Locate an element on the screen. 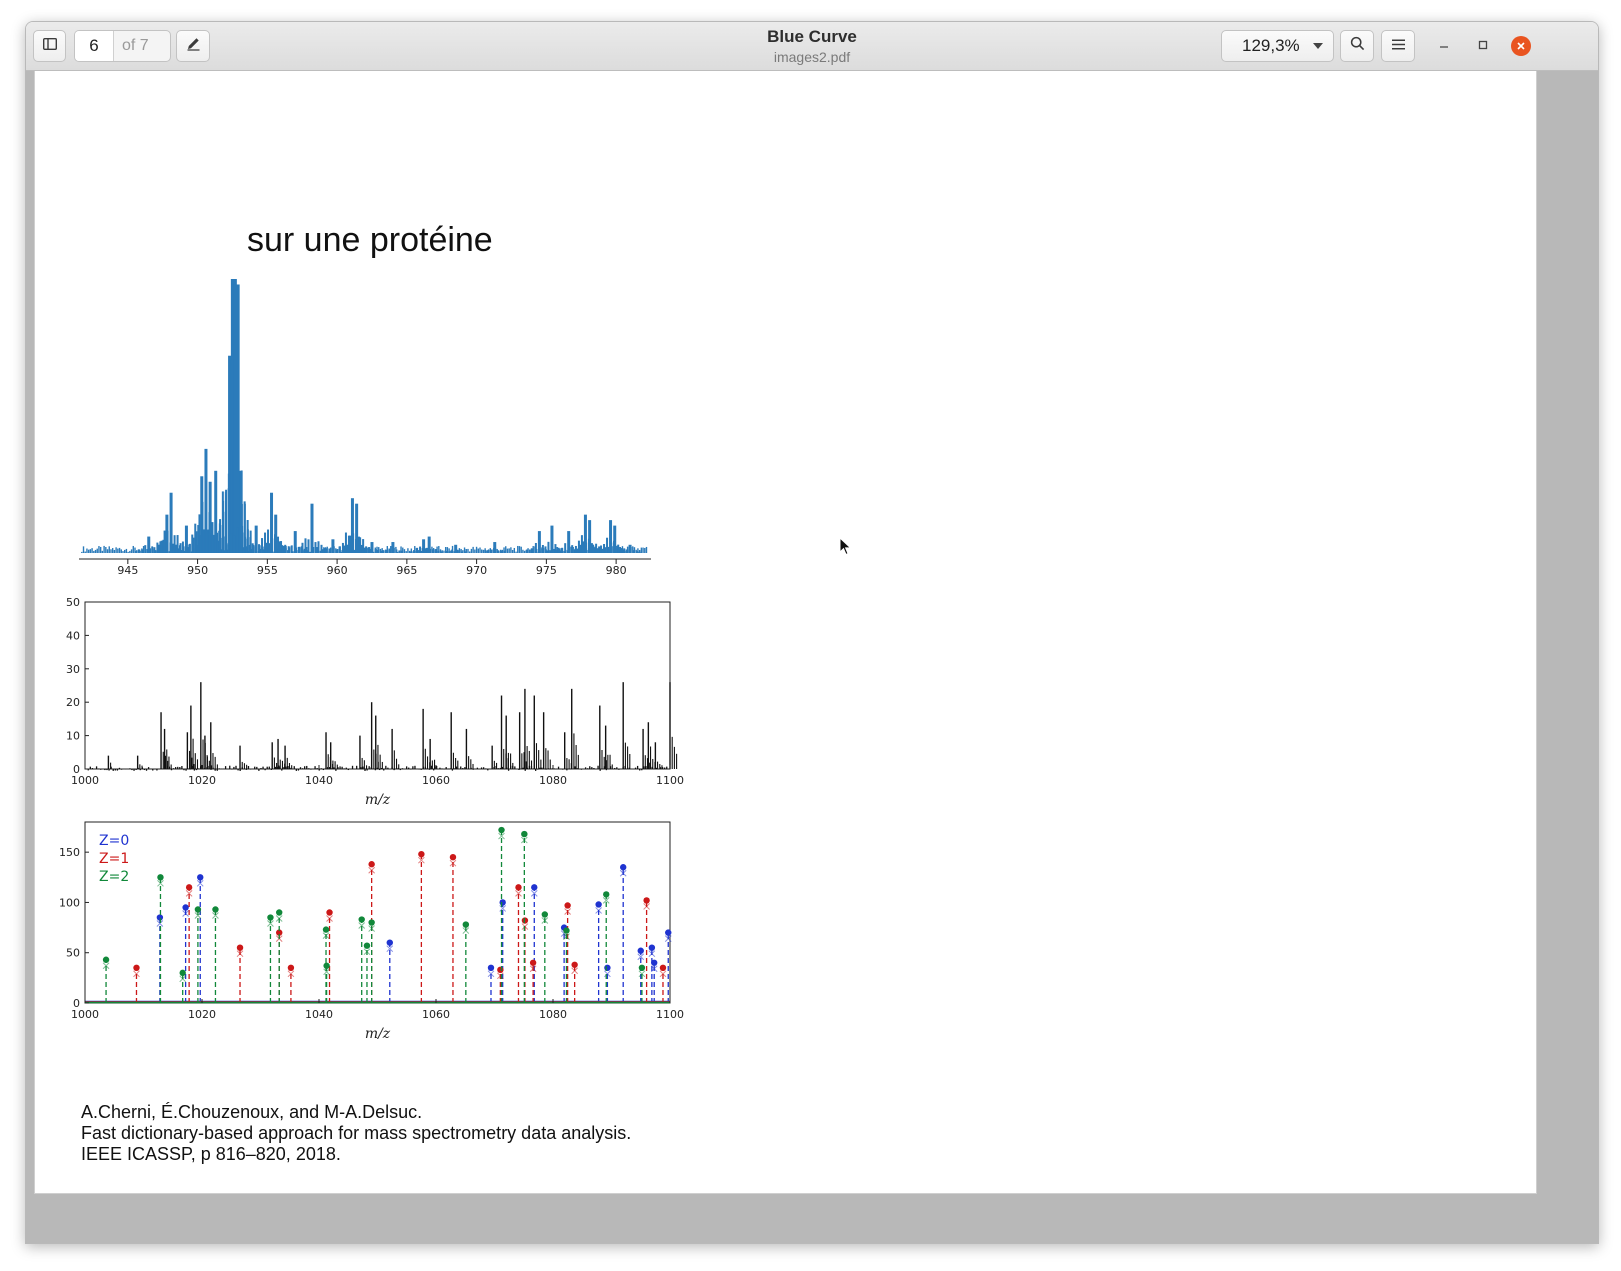  page-navigation: 6 of 7 is located at coordinates (122, 46).